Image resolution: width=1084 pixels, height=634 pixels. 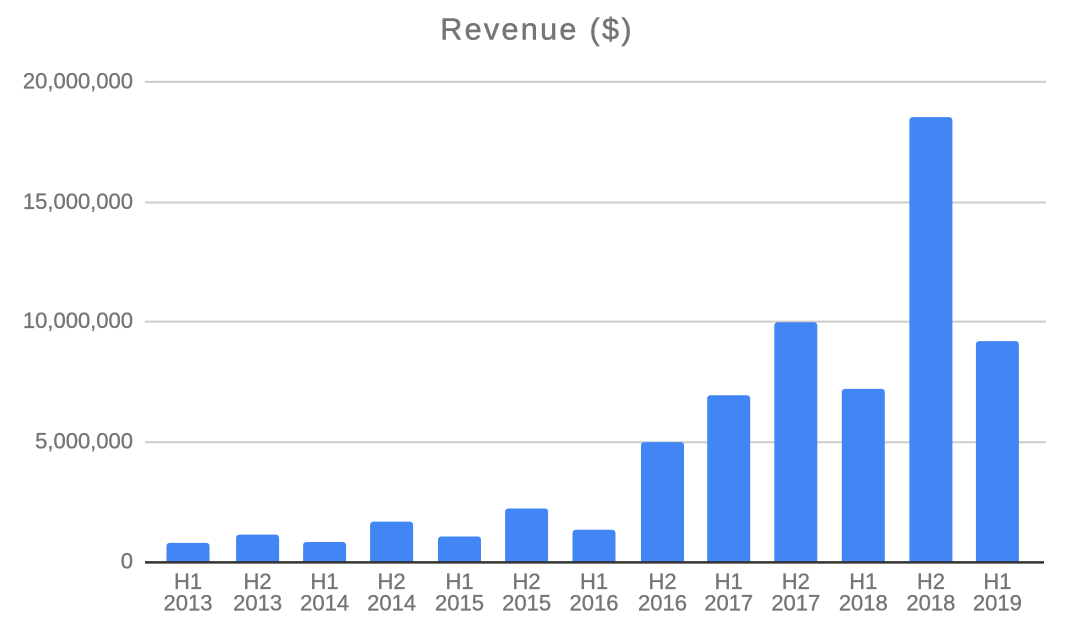 I want to click on svg-text: 15,000,000, so click(x=78, y=201).